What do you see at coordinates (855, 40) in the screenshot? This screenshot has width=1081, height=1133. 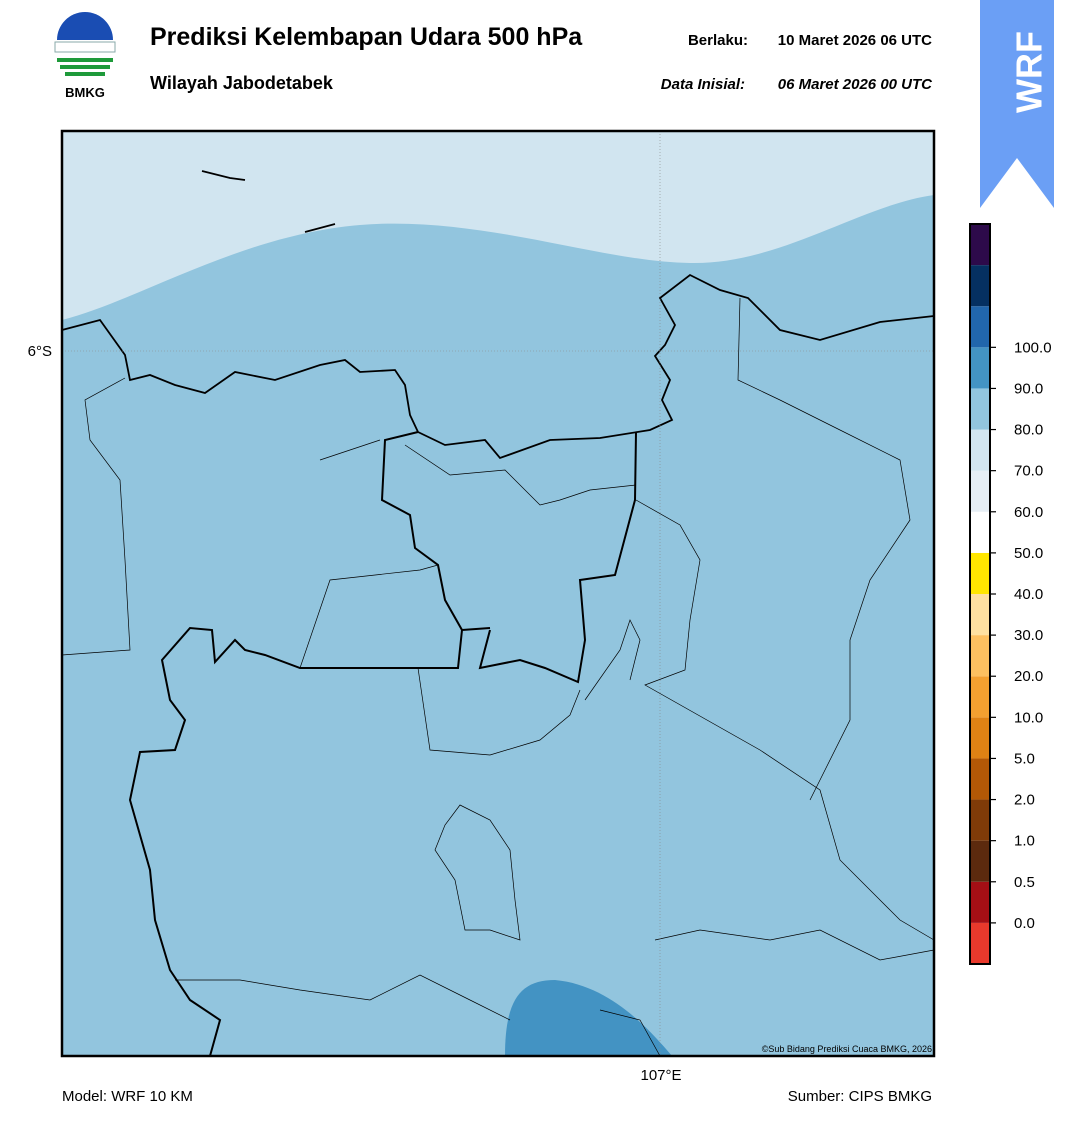 I see `valid-time: 10 Maret 2026 06 UTC` at bounding box center [855, 40].